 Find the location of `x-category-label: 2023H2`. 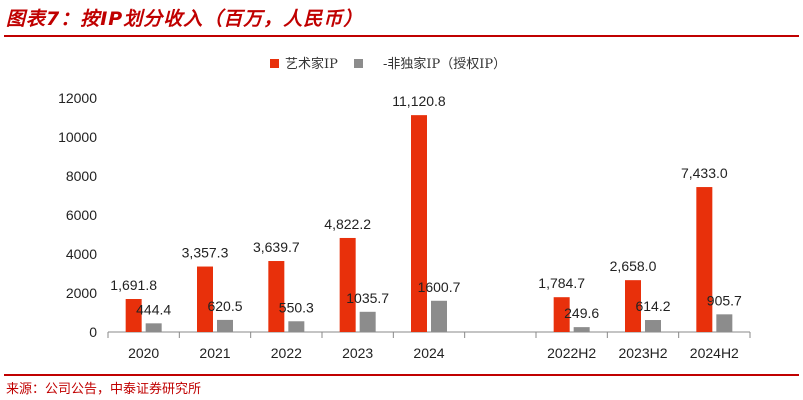

x-category-label: 2023H2 is located at coordinates (642, 353).